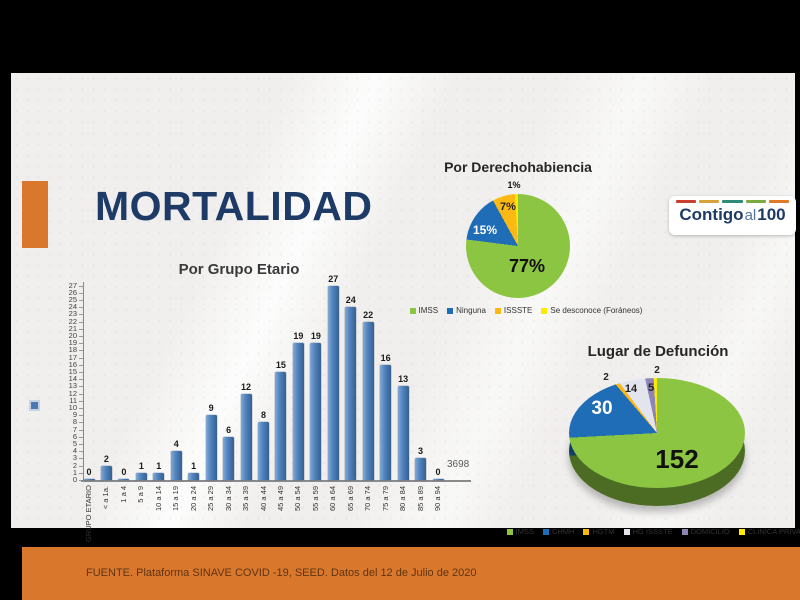 The image size is (800, 600). Describe the element at coordinates (176, 444) in the screenshot. I see `bar-value-label: 4` at that location.